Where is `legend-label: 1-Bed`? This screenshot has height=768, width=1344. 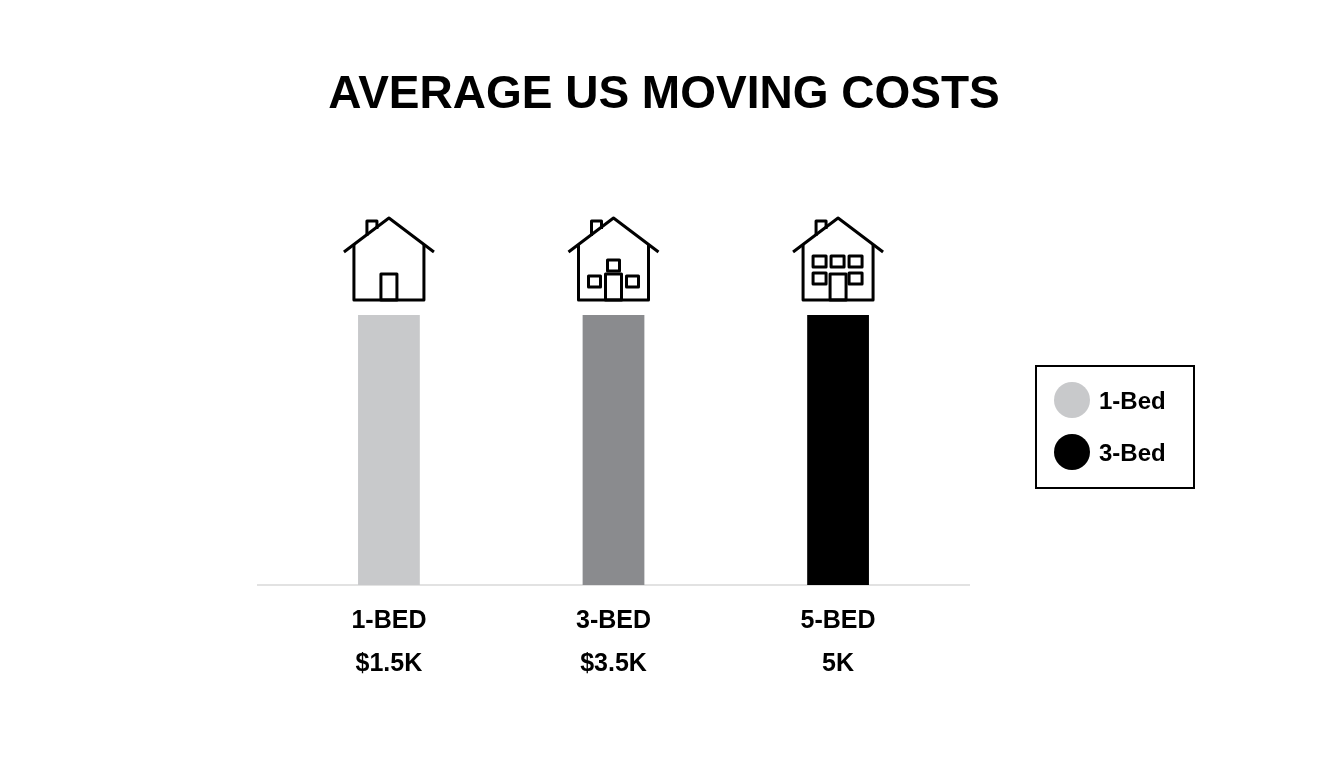
legend-label: 1-Bed is located at coordinates (1132, 400).